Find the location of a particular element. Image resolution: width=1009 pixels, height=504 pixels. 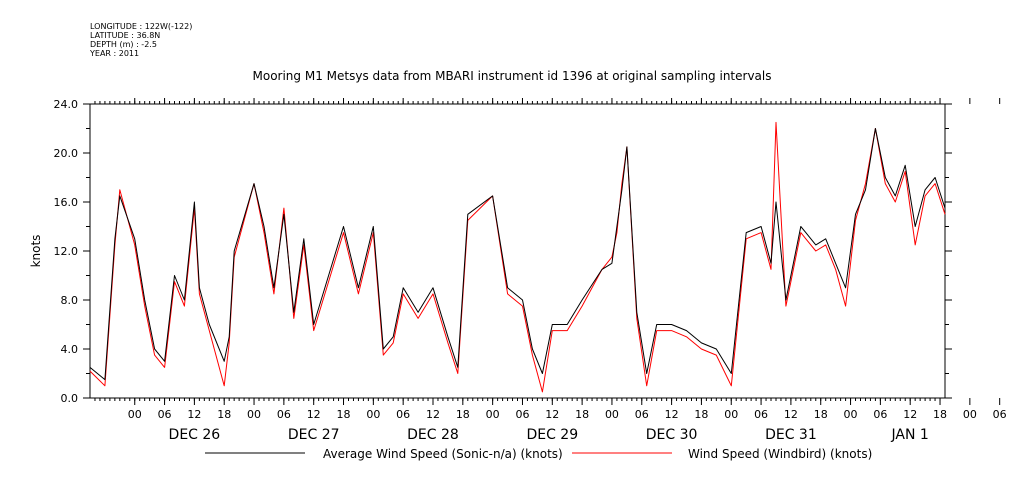

x-day-label: DEC 29 is located at coordinates (552, 435).